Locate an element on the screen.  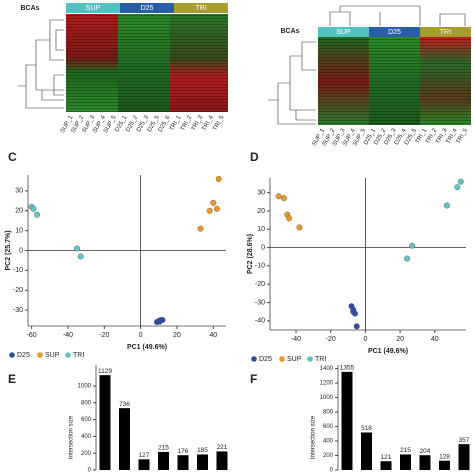
y-tick-label: -40 is located at coordinates (260, 321).